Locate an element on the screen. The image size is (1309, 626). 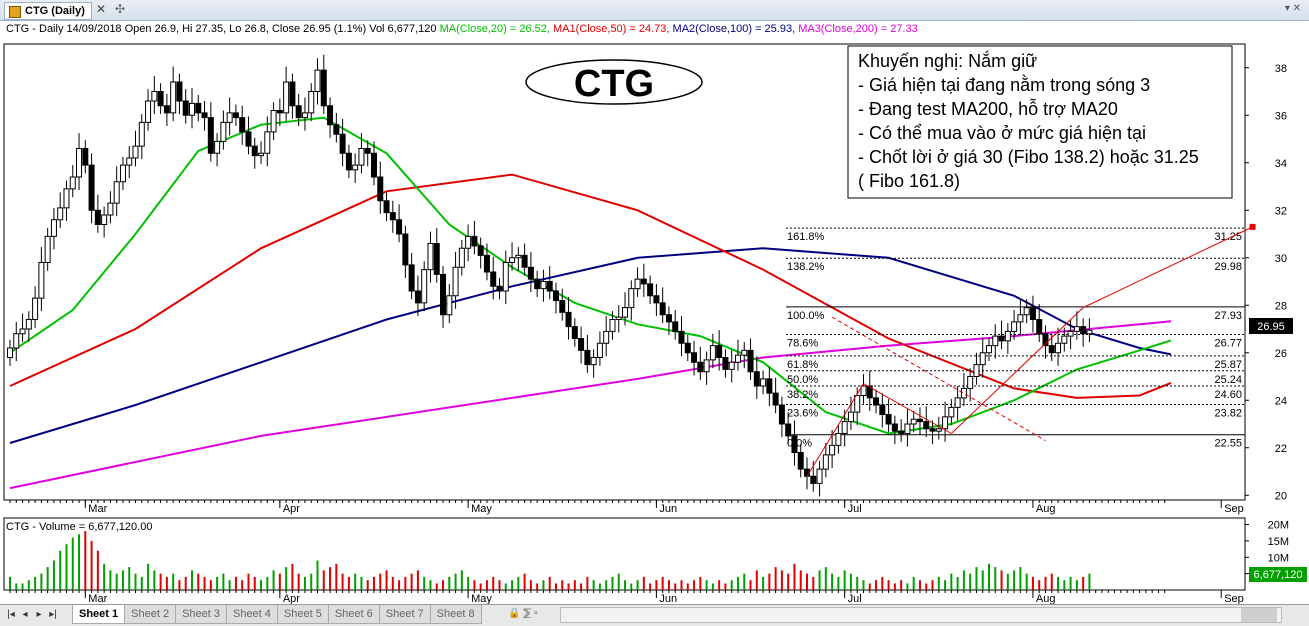
sheet-nav: |◂ ◂ ▸ ▸| is located at coordinates (32, 614).